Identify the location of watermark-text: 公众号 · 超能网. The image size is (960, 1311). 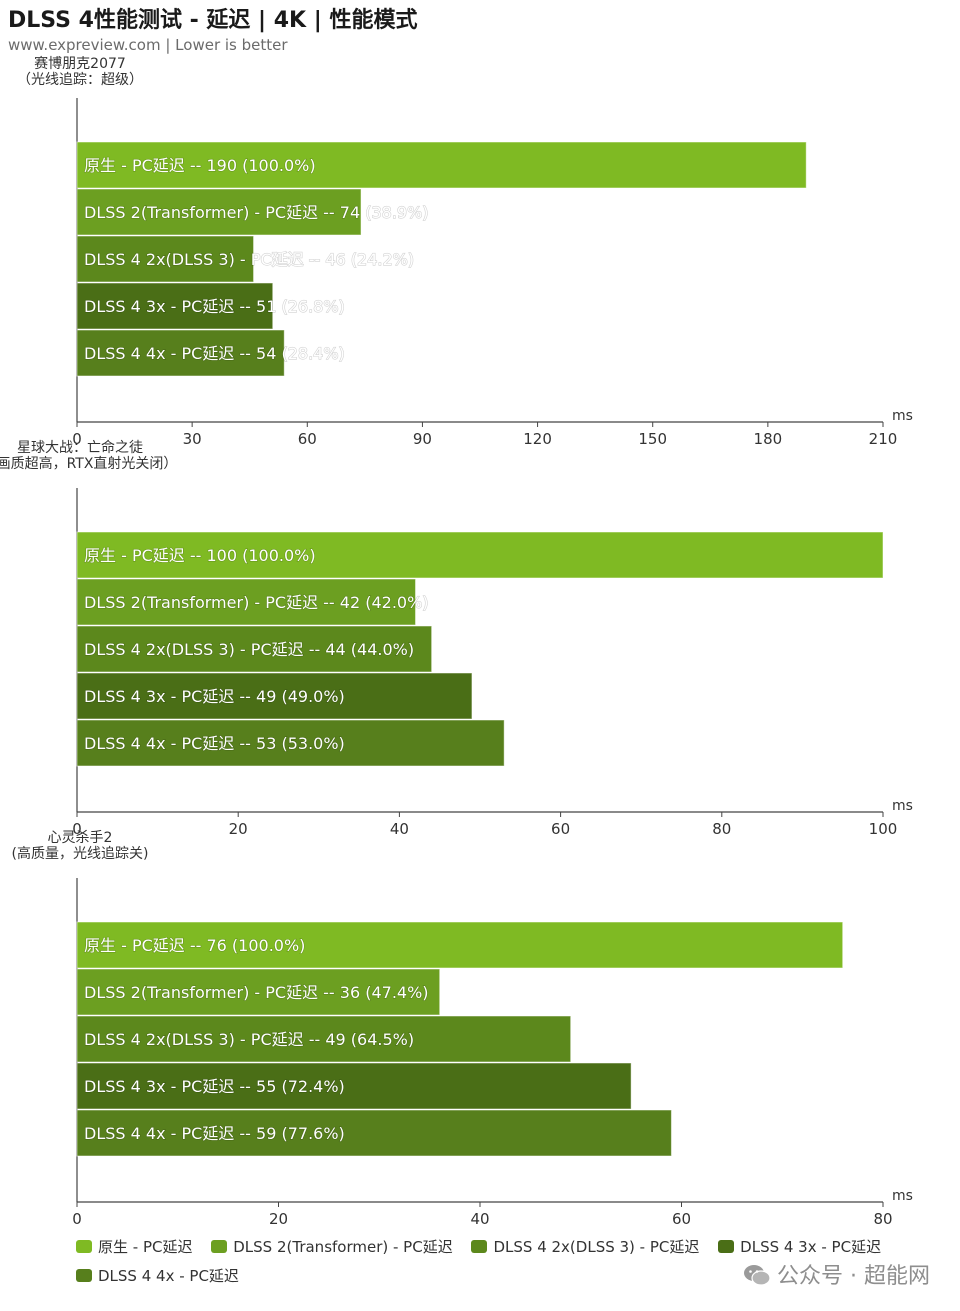
(853, 1276).